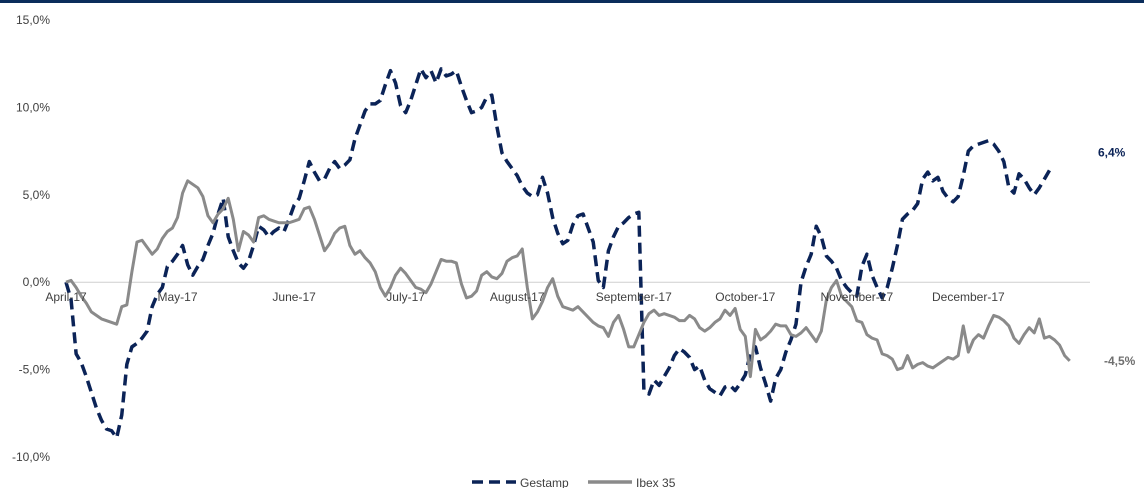 This screenshot has height=488, width=1144. What do you see at coordinates (634, 297) in the screenshot?
I see `x-tick-label: September-17` at bounding box center [634, 297].